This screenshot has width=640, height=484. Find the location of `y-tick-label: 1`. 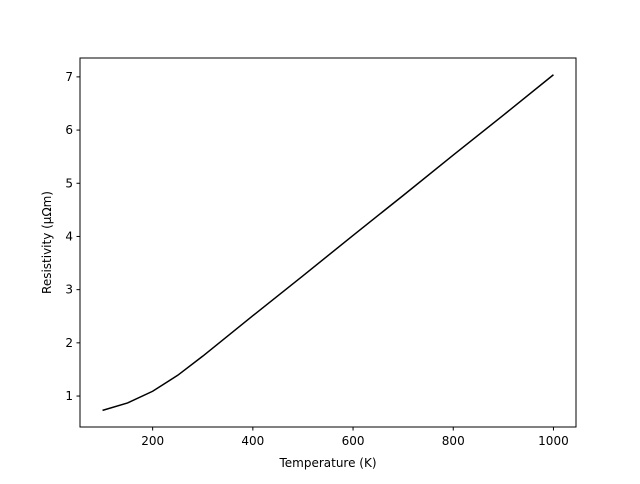

y-tick-label: 1 is located at coordinates (69, 396).